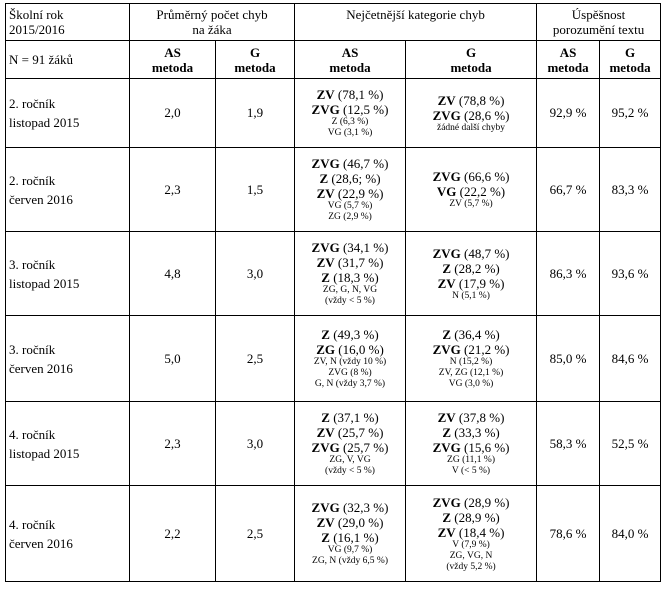  I want to click on subheader-succ-as: AS metoda, so click(568, 59).